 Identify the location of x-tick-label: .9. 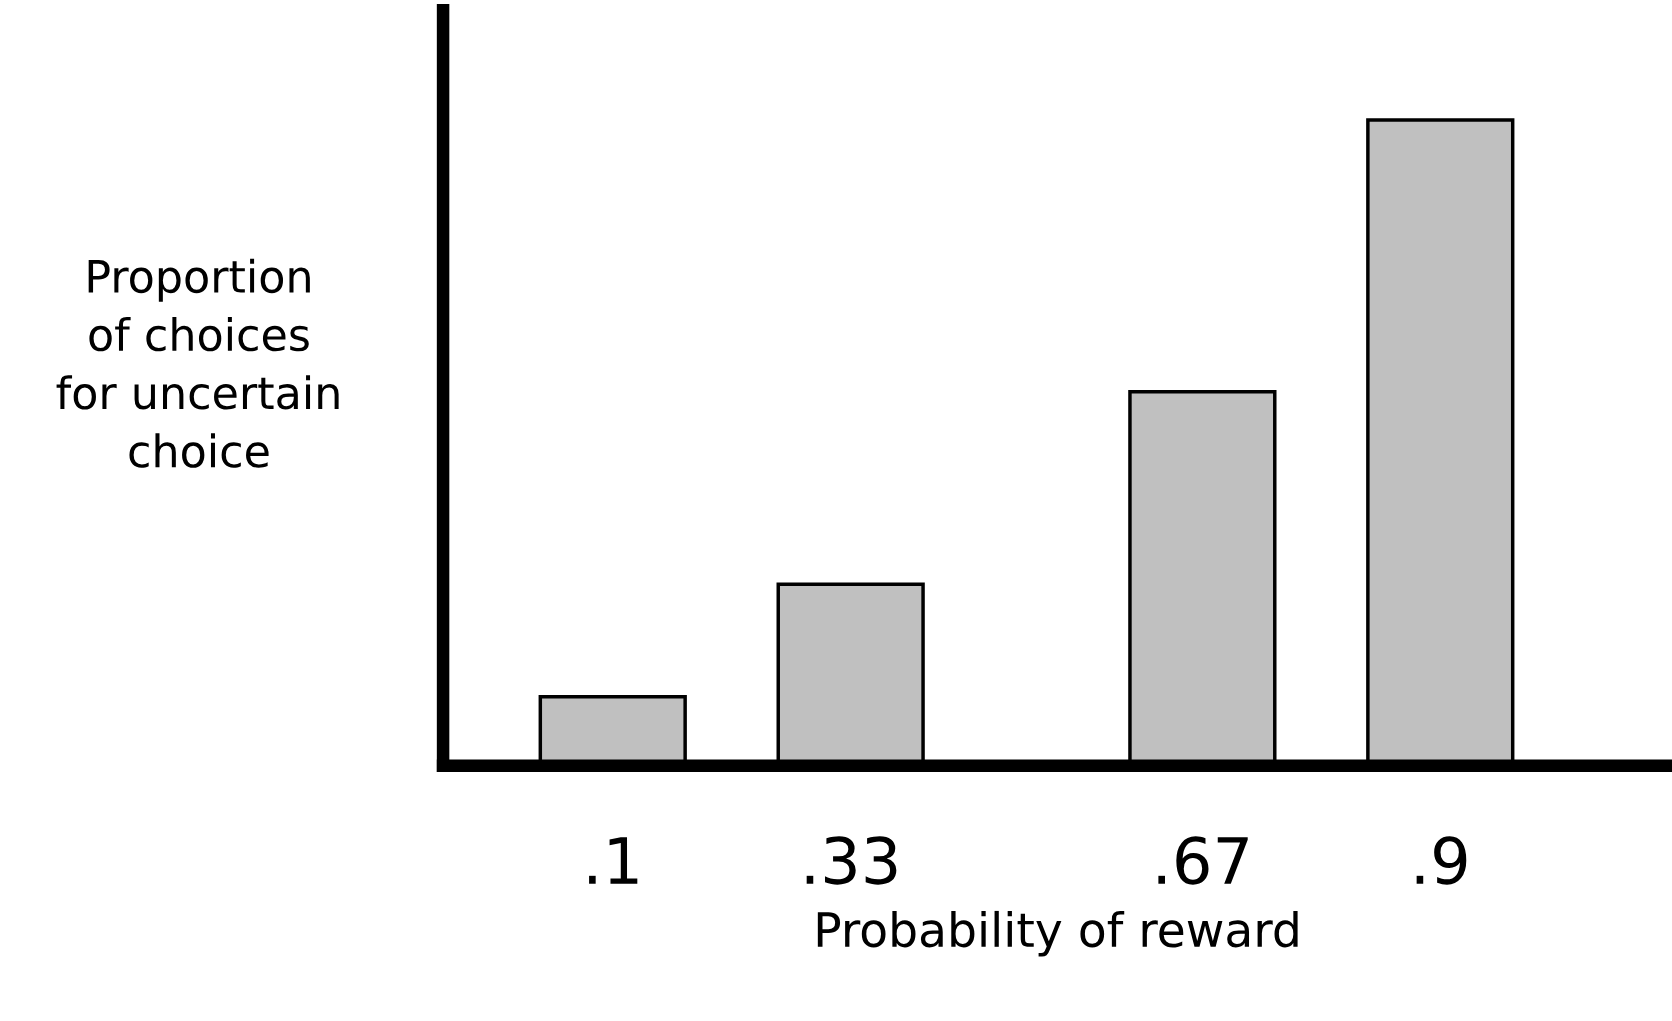
(1441, 860).